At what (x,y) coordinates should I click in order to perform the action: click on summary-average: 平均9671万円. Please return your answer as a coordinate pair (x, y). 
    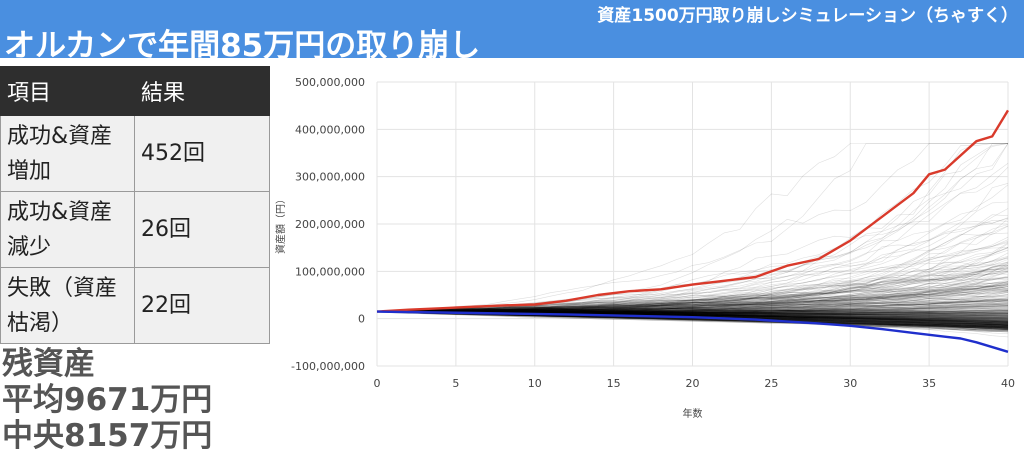
    Looking at the image, I should click on (107, 400).